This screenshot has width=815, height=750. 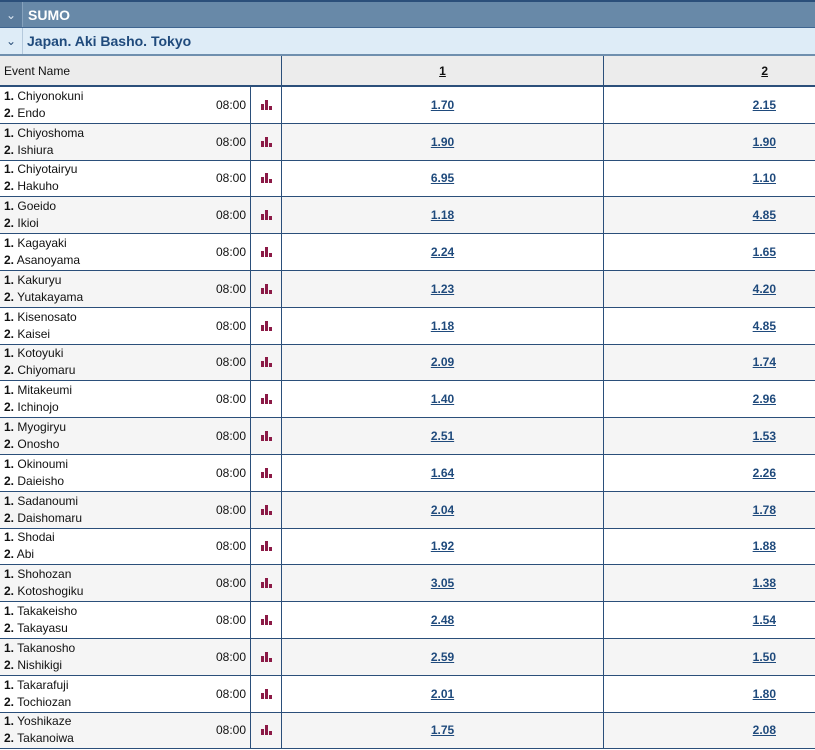 I want to click on event-name-cell: 1. Chiyonokuni 2. Endo 08:00, so click(x=125, y=105).